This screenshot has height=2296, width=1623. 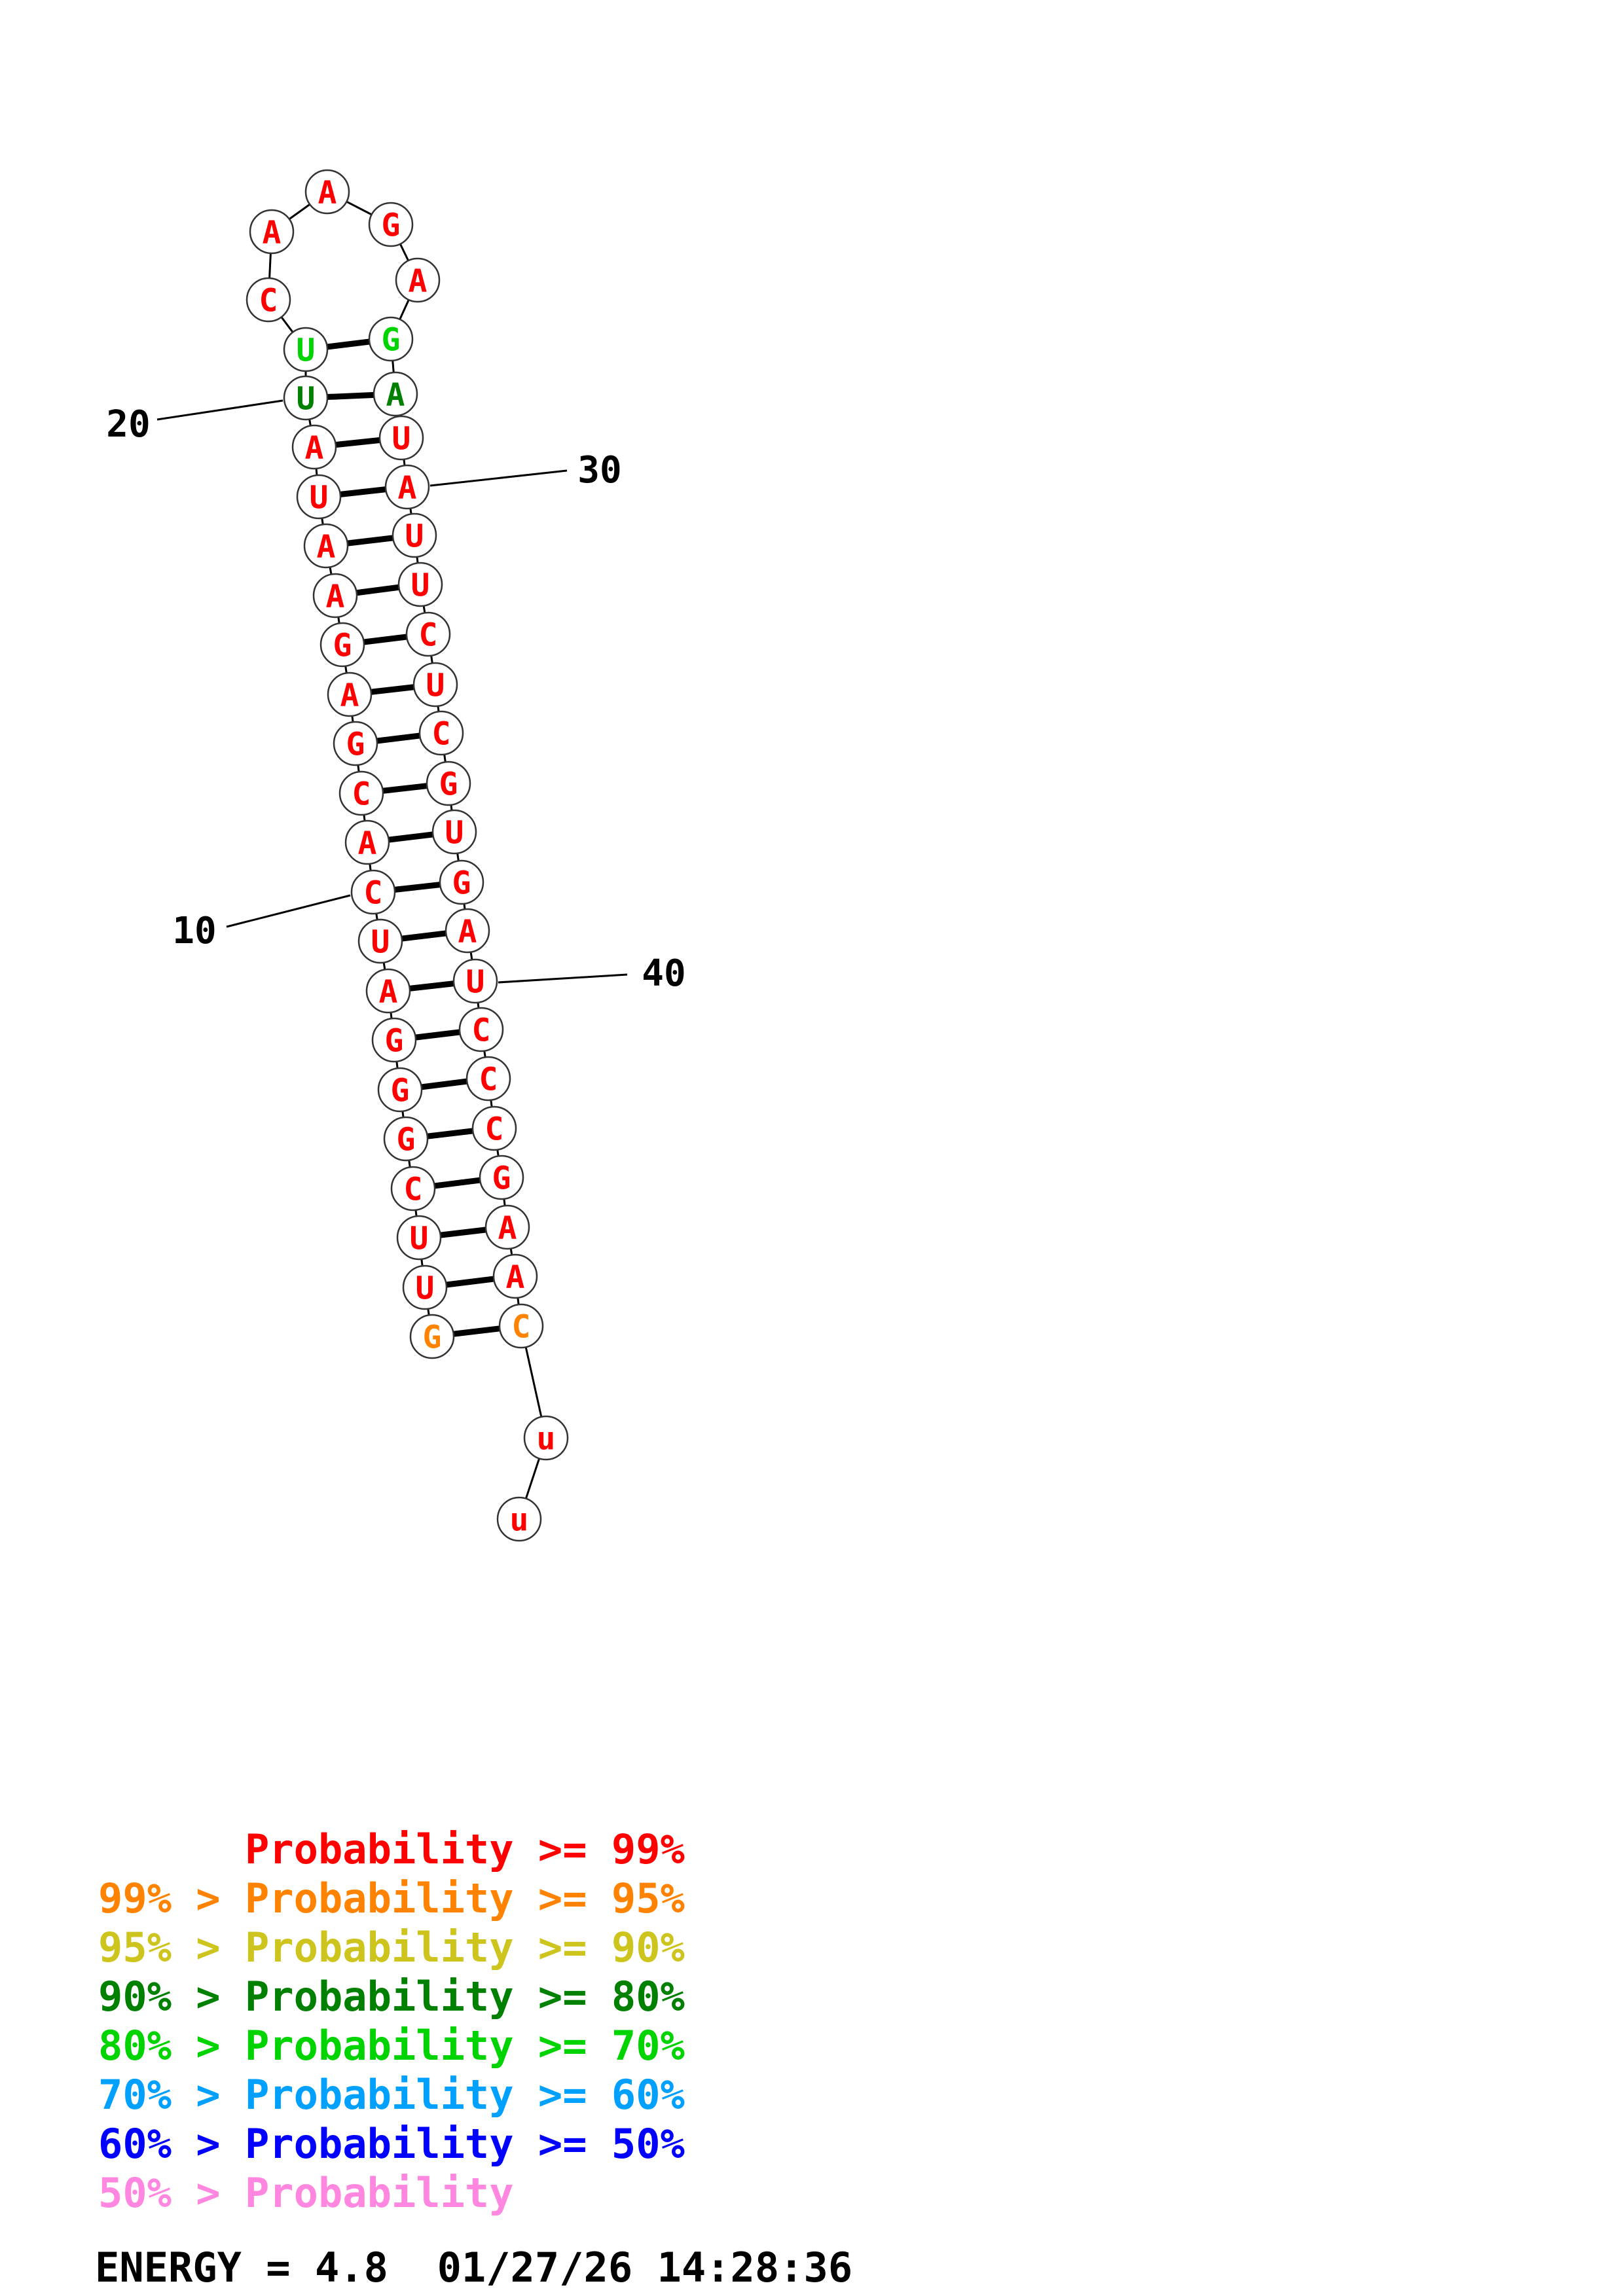 I want to click on nucleotide-14-A: A, so click(x=350, y=695).